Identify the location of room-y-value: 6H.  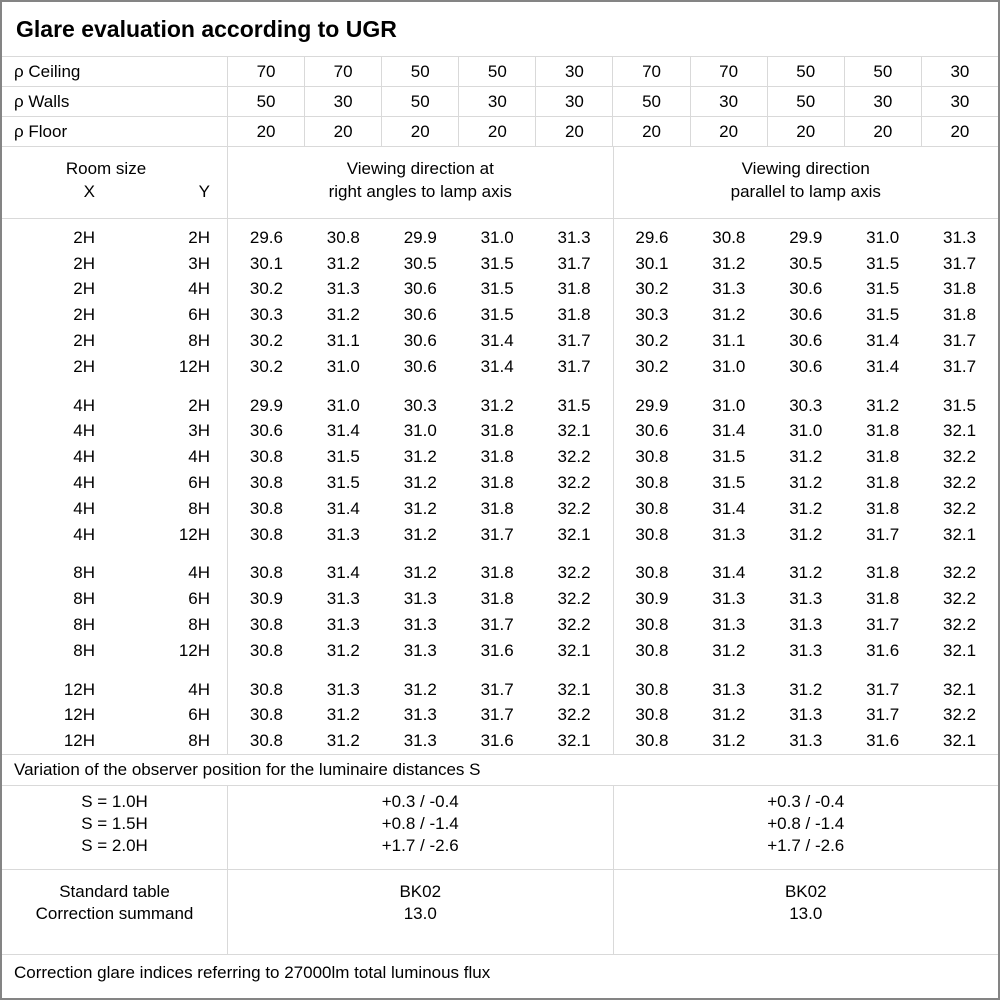
(199, 715).